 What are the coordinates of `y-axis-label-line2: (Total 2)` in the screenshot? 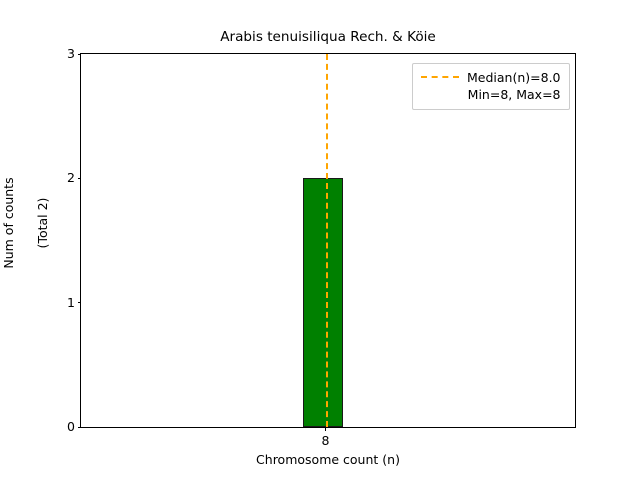 It's located at (42, 223).